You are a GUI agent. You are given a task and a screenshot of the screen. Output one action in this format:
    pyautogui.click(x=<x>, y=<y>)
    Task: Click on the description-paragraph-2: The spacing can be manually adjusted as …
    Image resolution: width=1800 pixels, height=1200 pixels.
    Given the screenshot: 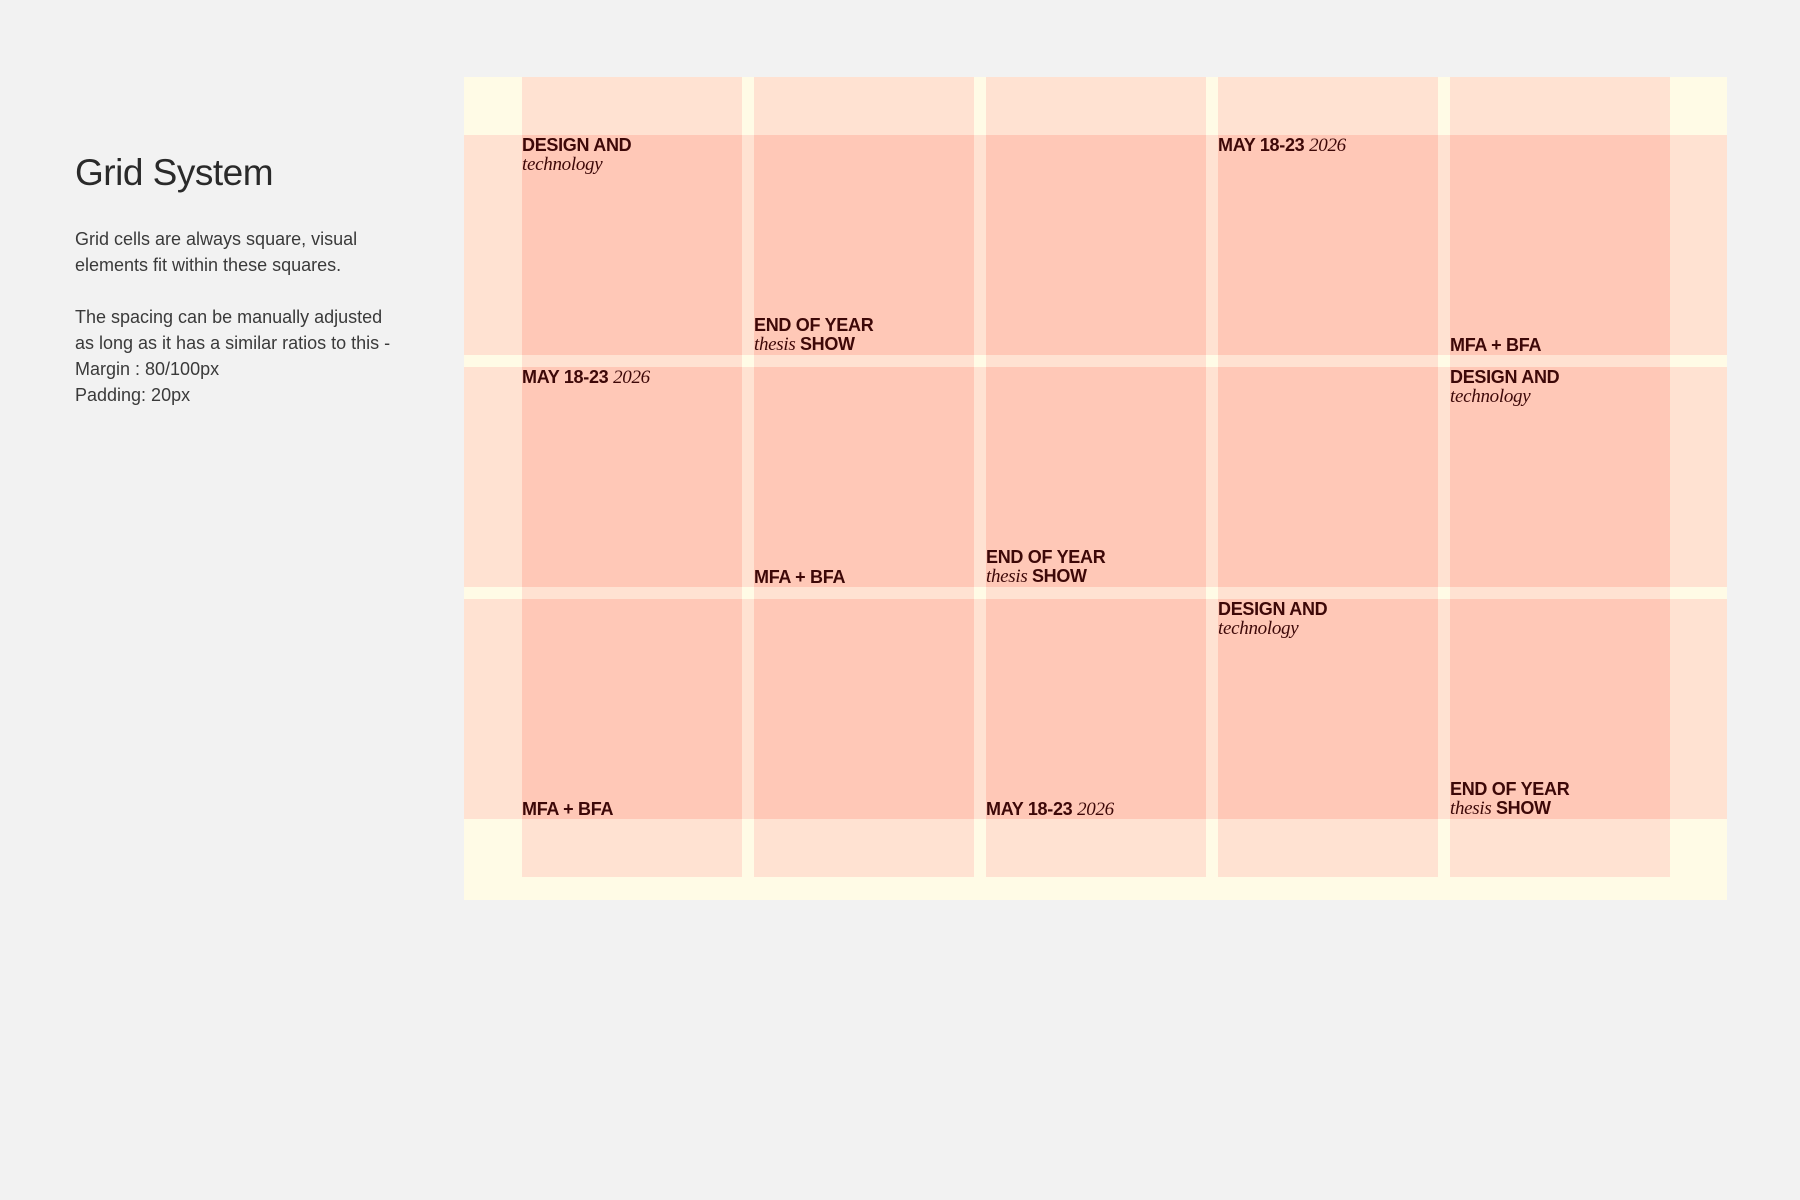 What is the action you would take?
    pyautogui.click(x=233, y=330)
    